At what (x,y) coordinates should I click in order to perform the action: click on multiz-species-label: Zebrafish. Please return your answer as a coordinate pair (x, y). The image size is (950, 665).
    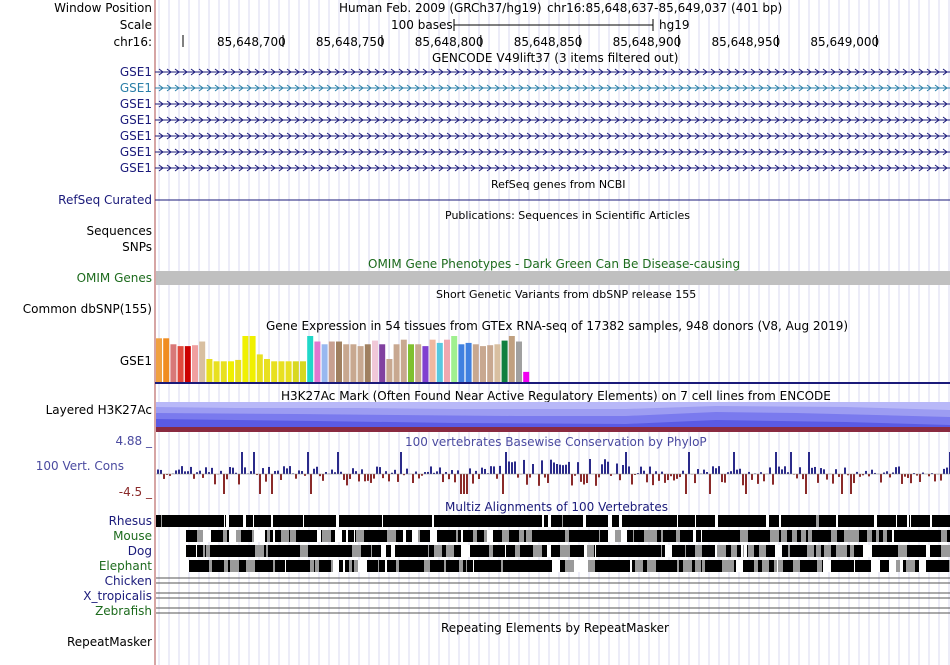
    Looking at the image, I should click on (123, 611).